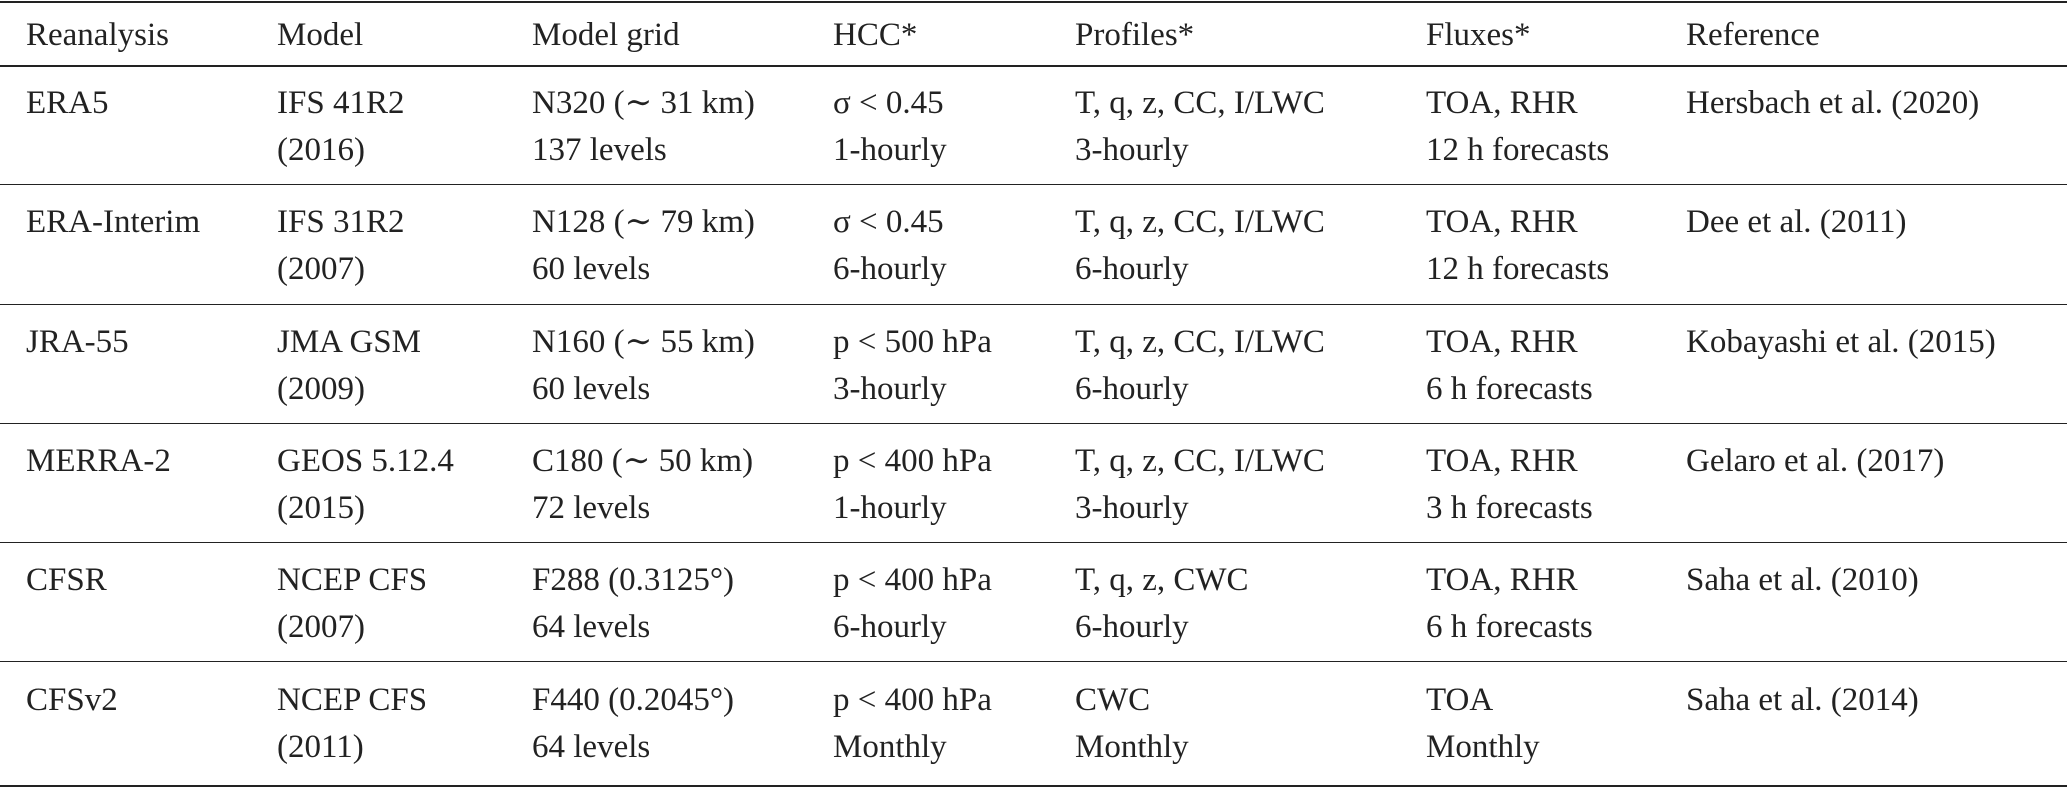  I want to click on table-cell: F288 (0.3125°), so click(633, 580).